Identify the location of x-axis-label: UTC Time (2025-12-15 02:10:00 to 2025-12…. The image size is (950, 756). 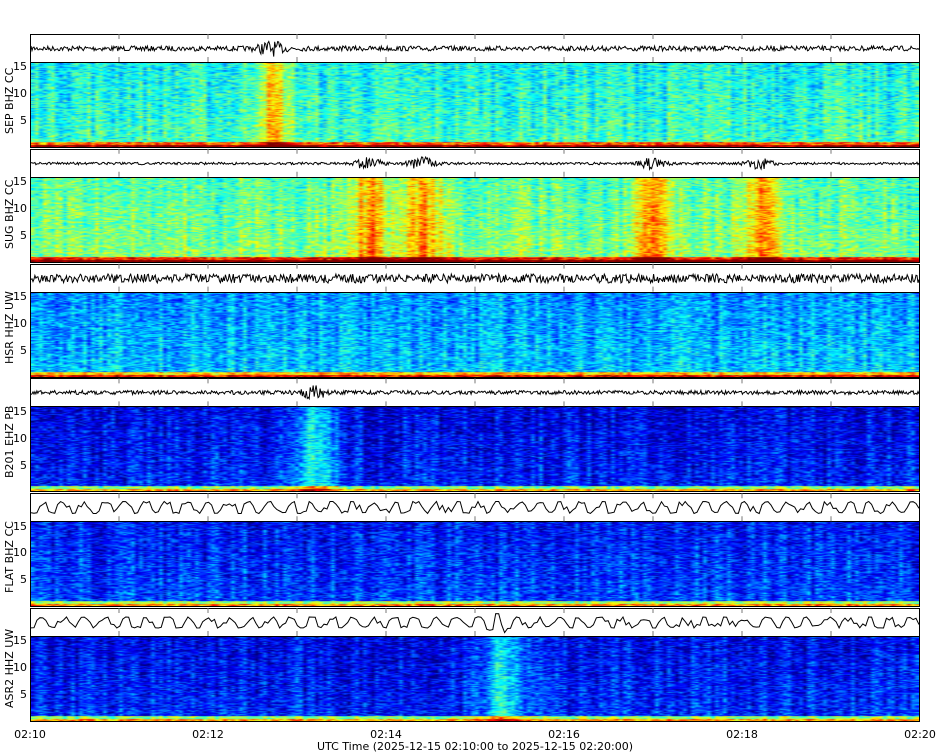
(475, 746).